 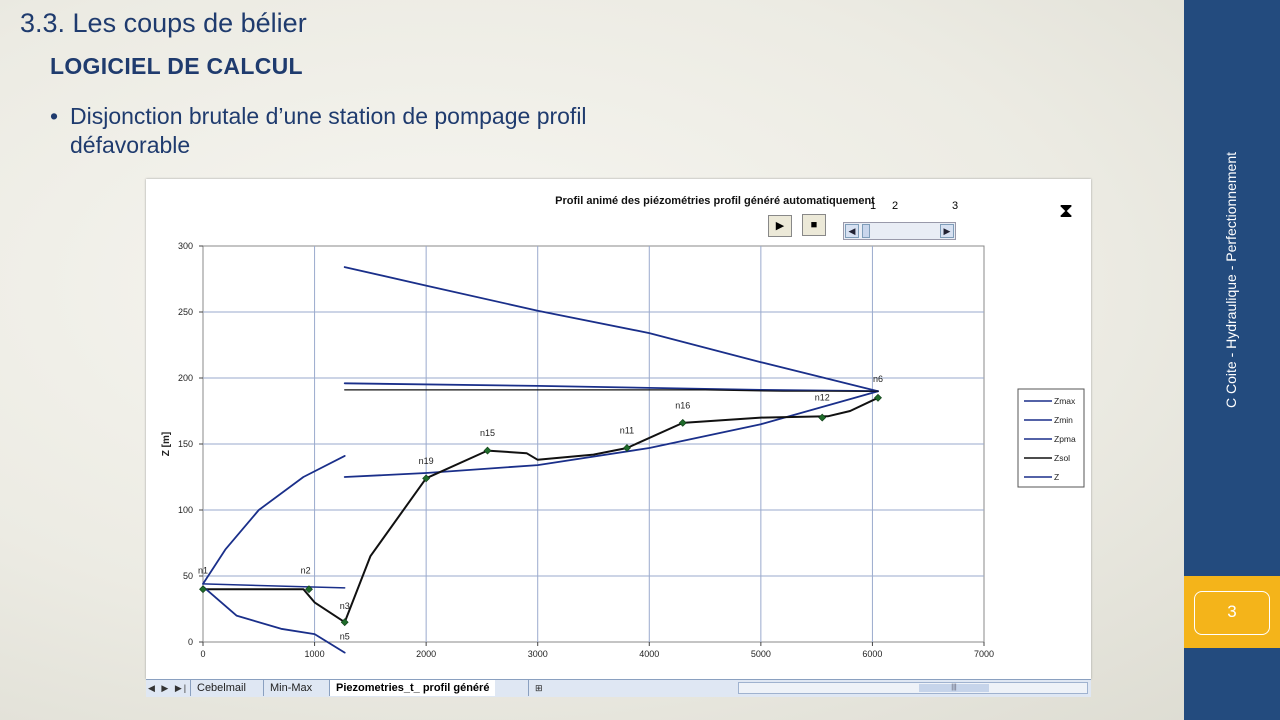 I want to click on scroll-label-2: 2, so click(x=895, y=206).